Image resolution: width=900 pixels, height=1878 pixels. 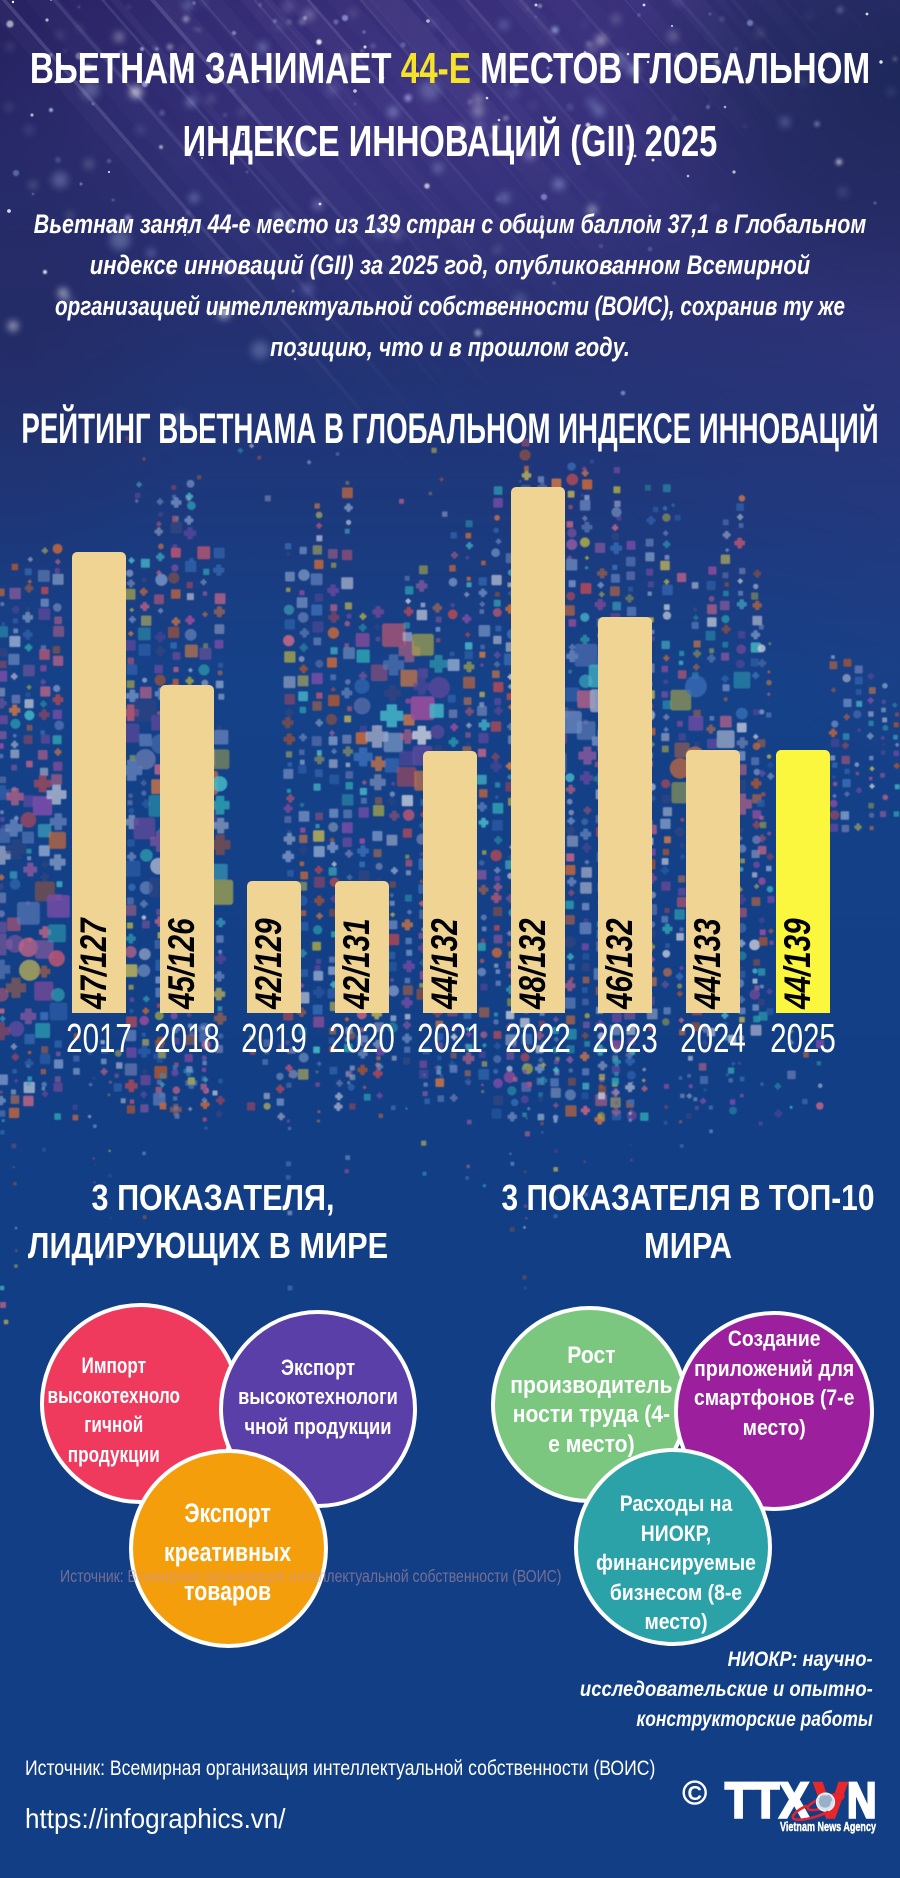 What do you see at coordinates (862, 1801) in the screenshot?
I see `svg-text: N` at bounding box center [862, 1801].